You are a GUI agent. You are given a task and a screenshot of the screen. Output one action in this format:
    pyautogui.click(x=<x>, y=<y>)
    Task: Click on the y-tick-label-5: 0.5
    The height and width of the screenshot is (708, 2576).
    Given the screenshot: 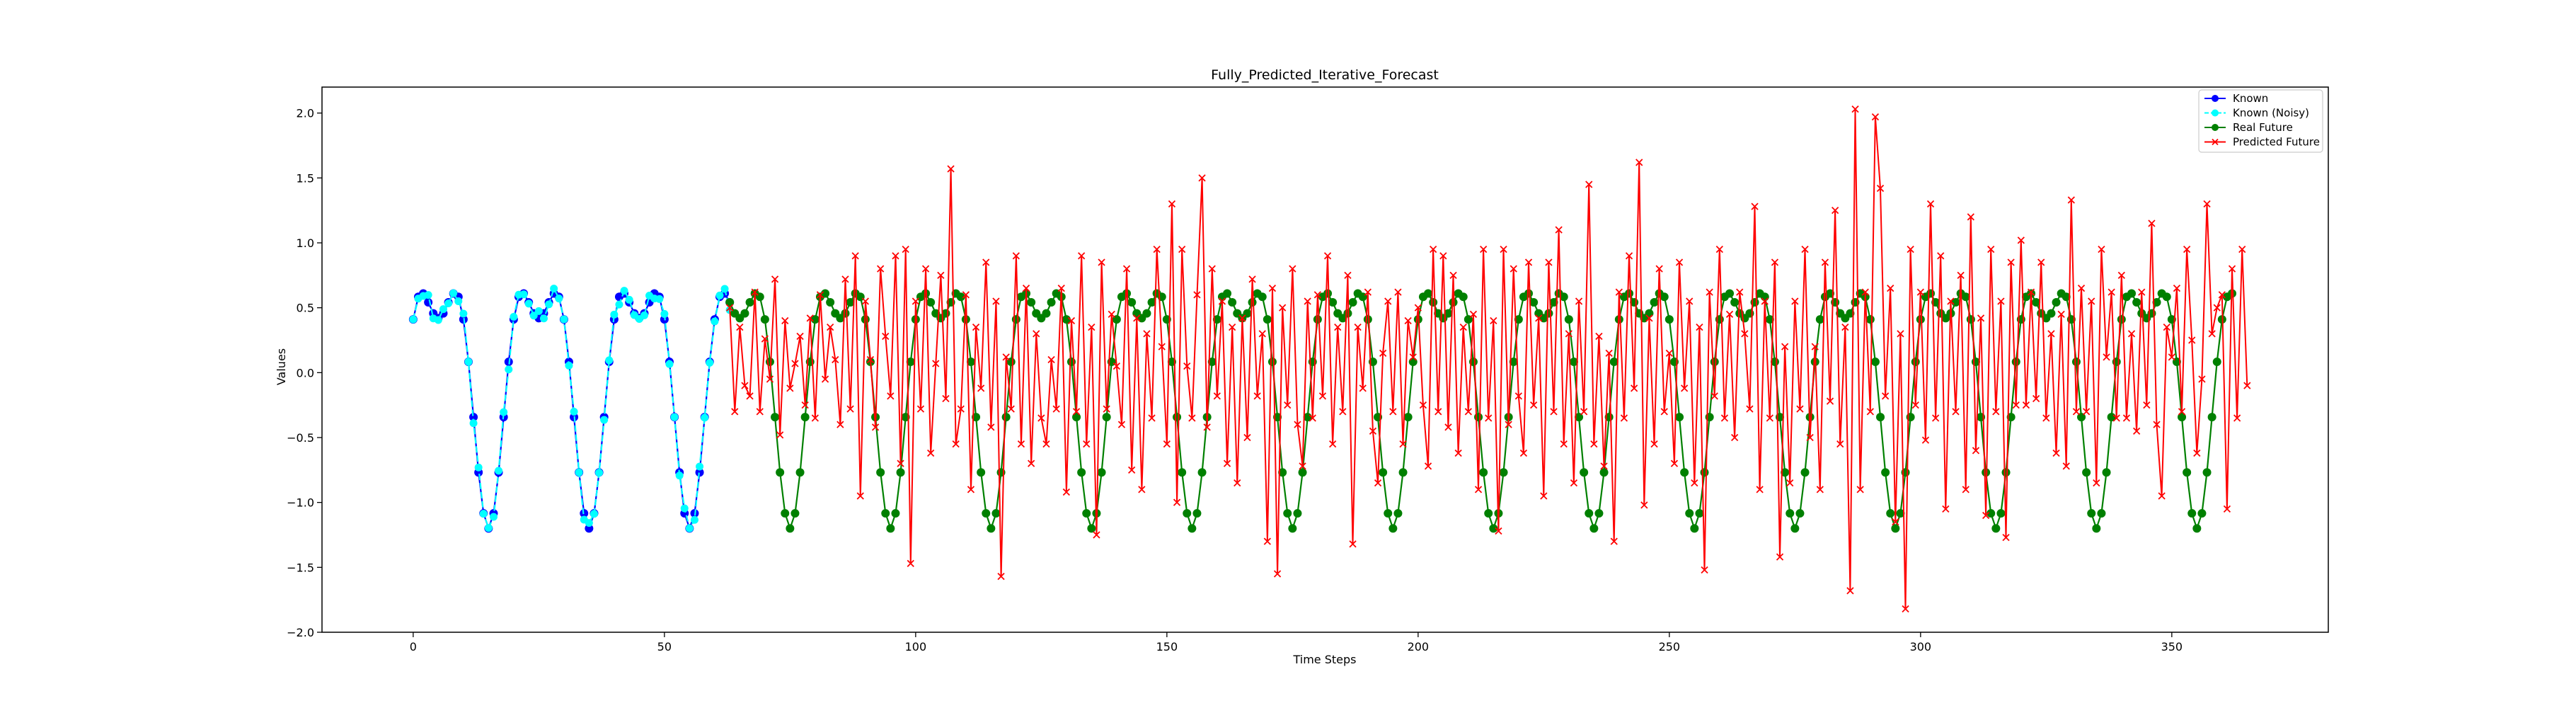 What is the action you would take?
    pyautogui.click(x=306, y=308)
    